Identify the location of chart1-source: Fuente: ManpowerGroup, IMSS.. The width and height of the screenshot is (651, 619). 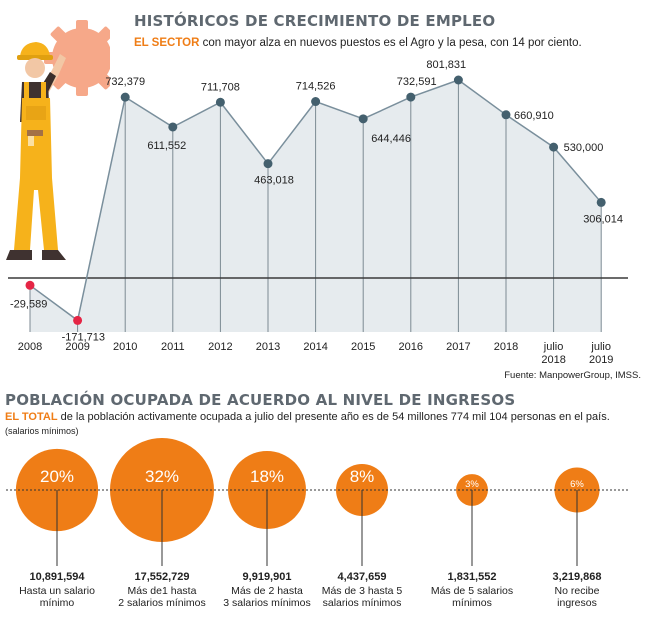
(572, 375).